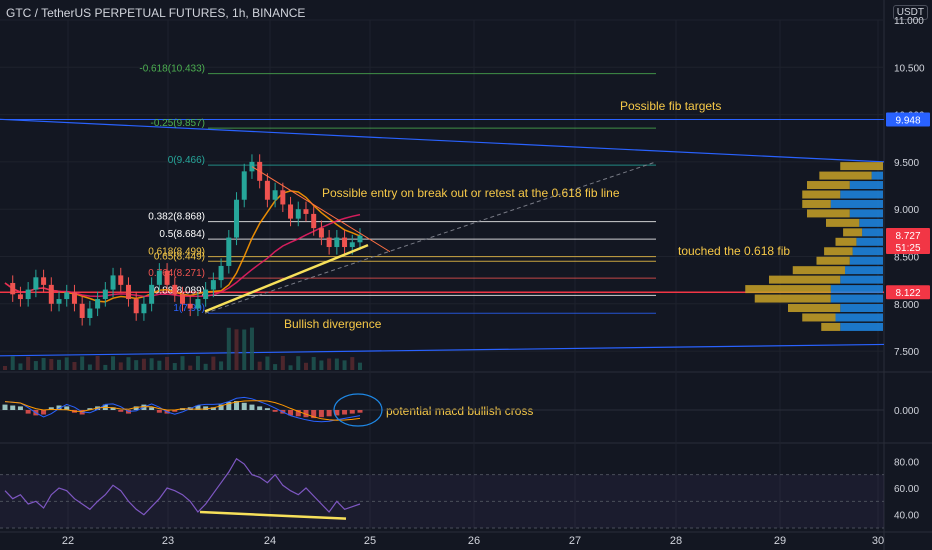 The height and width of the screenshot is (550, 932). What do you see at coordinates (906, 305) in the screenshot?
I see `price-tick-label: 8.000` at bounding box center [906, 305].